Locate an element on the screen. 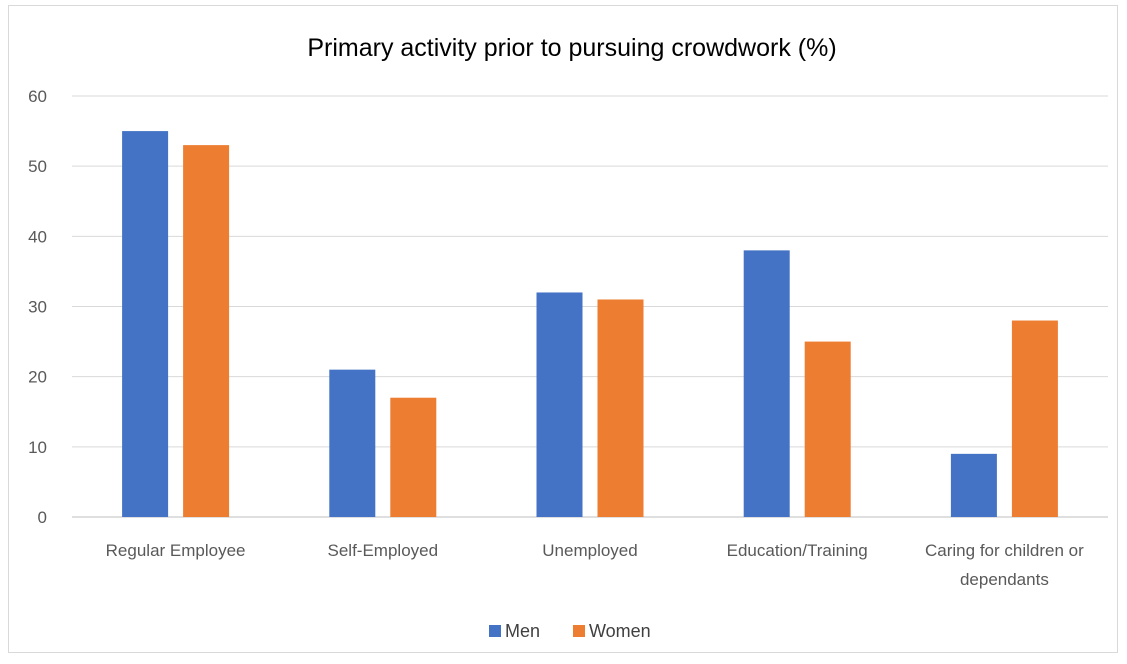 This screenshot has height=664, width=1127. x-tick-label: Regular Employee is located at coordinates (176, 550).